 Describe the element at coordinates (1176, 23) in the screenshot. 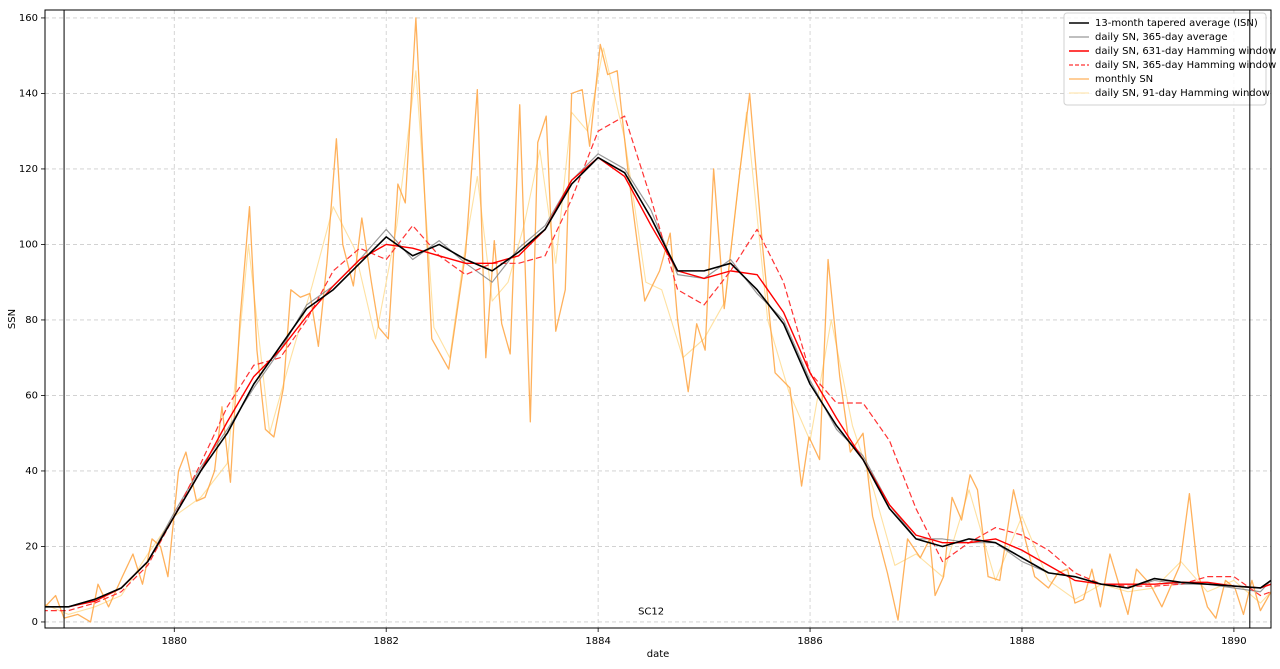

I see `legend-label: 13-month tapered average (ISN)` at that location.